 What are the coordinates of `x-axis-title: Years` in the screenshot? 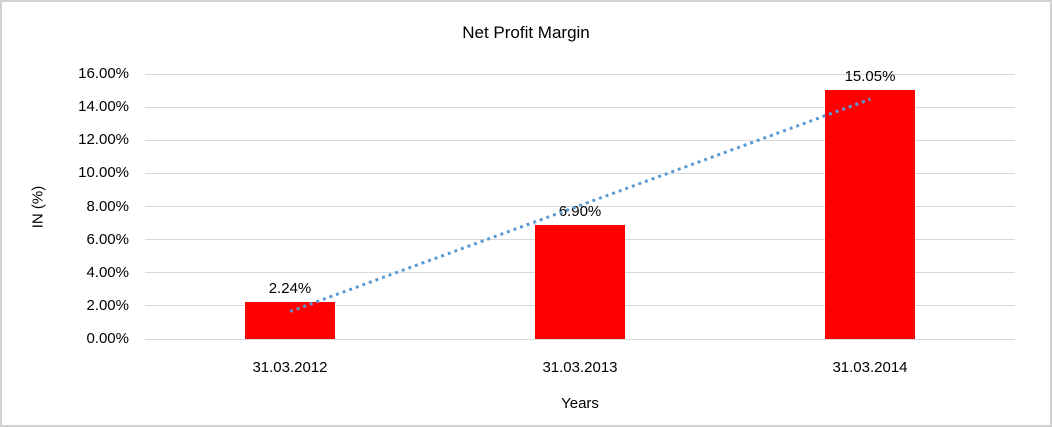 It's located at (580, 403).